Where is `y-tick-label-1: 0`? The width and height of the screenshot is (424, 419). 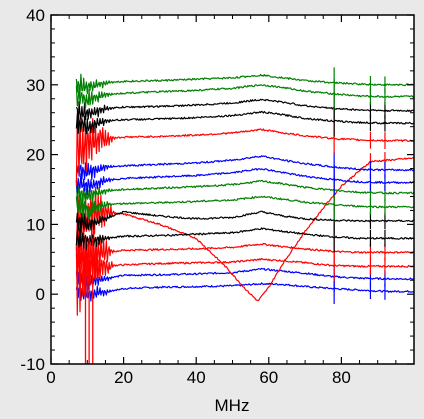 y-tick-label-1: 0 is located at coordinates (40, 294).